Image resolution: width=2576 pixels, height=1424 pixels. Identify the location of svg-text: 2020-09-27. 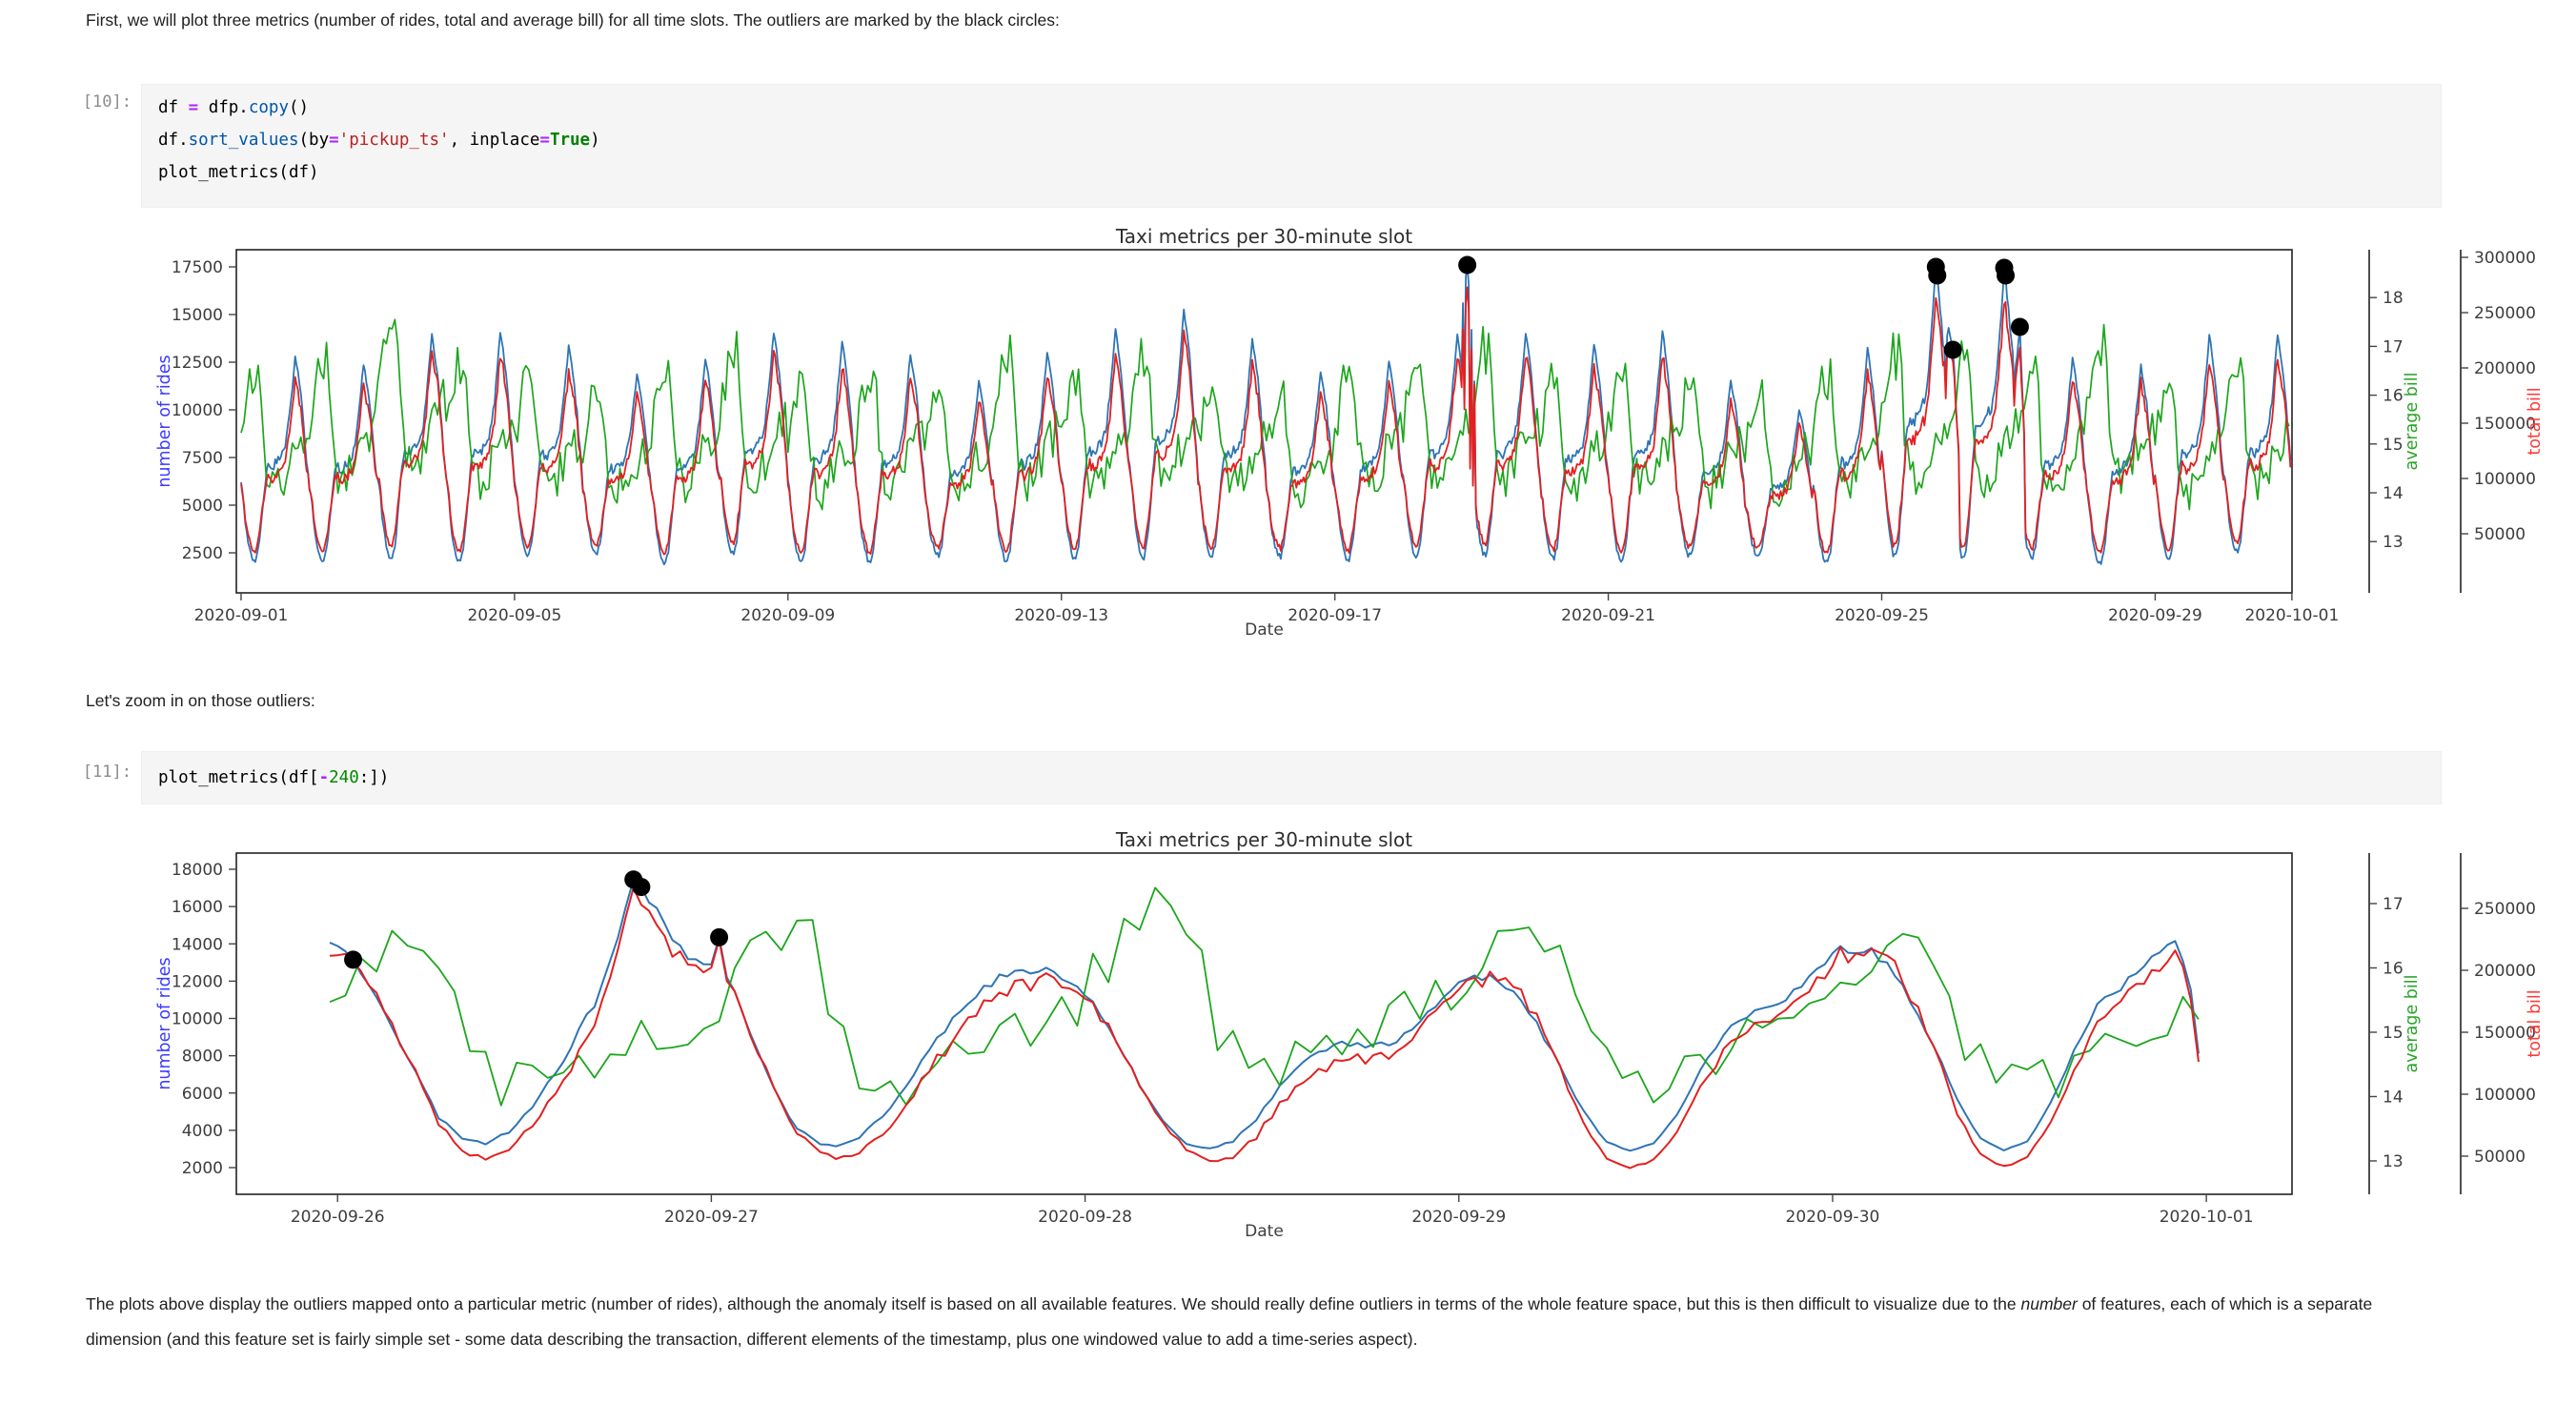
(712, 1217).